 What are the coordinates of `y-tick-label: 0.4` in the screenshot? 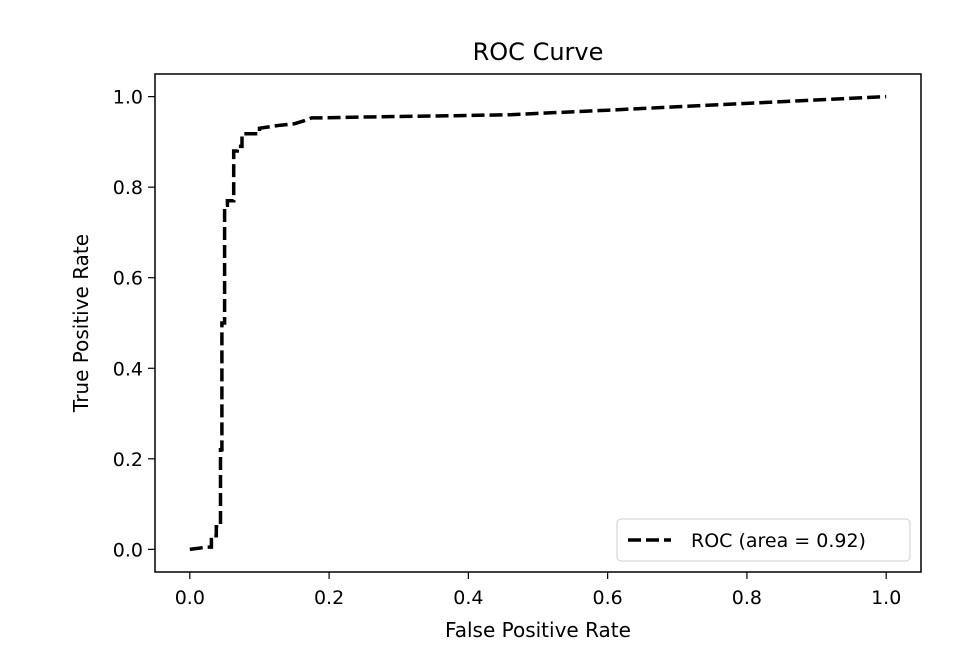 It's located at (128, 369).